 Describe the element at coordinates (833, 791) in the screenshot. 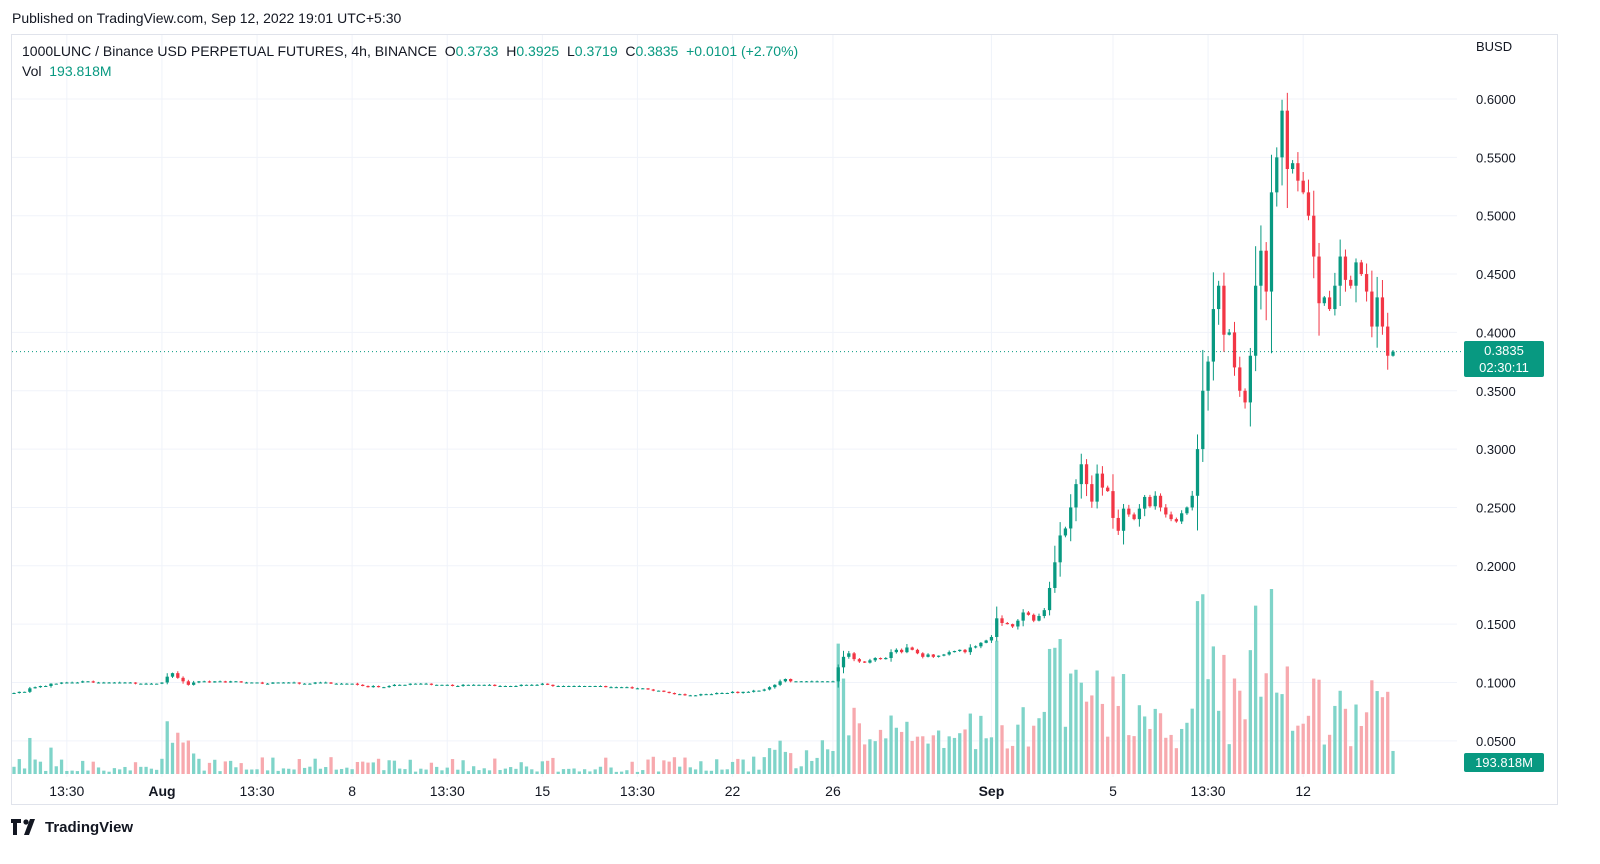

I see `x-tick-label: 26` at that location.